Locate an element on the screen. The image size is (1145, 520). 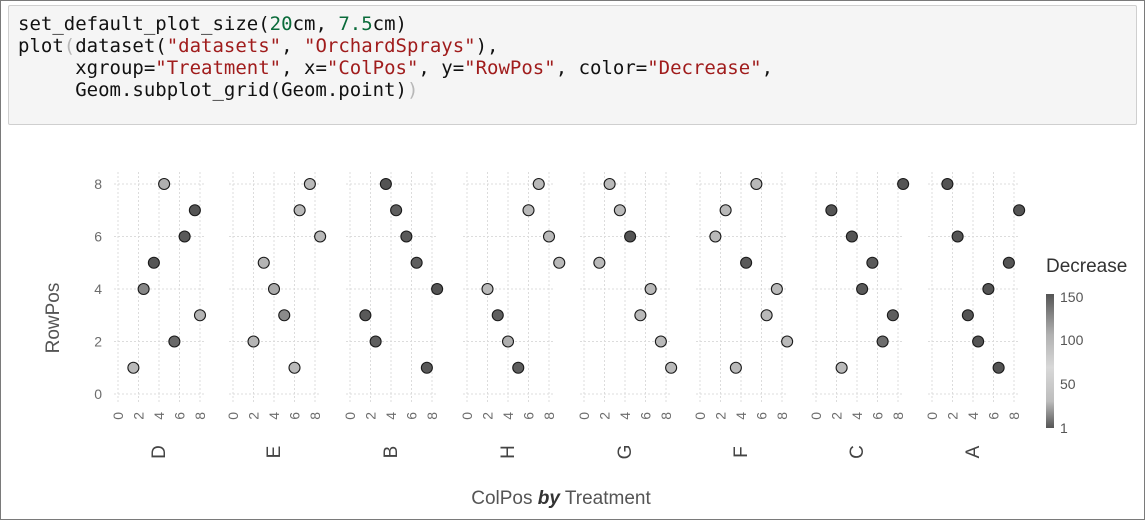
code-token: set_default_plot_size( is located at coordinates (144, 24).